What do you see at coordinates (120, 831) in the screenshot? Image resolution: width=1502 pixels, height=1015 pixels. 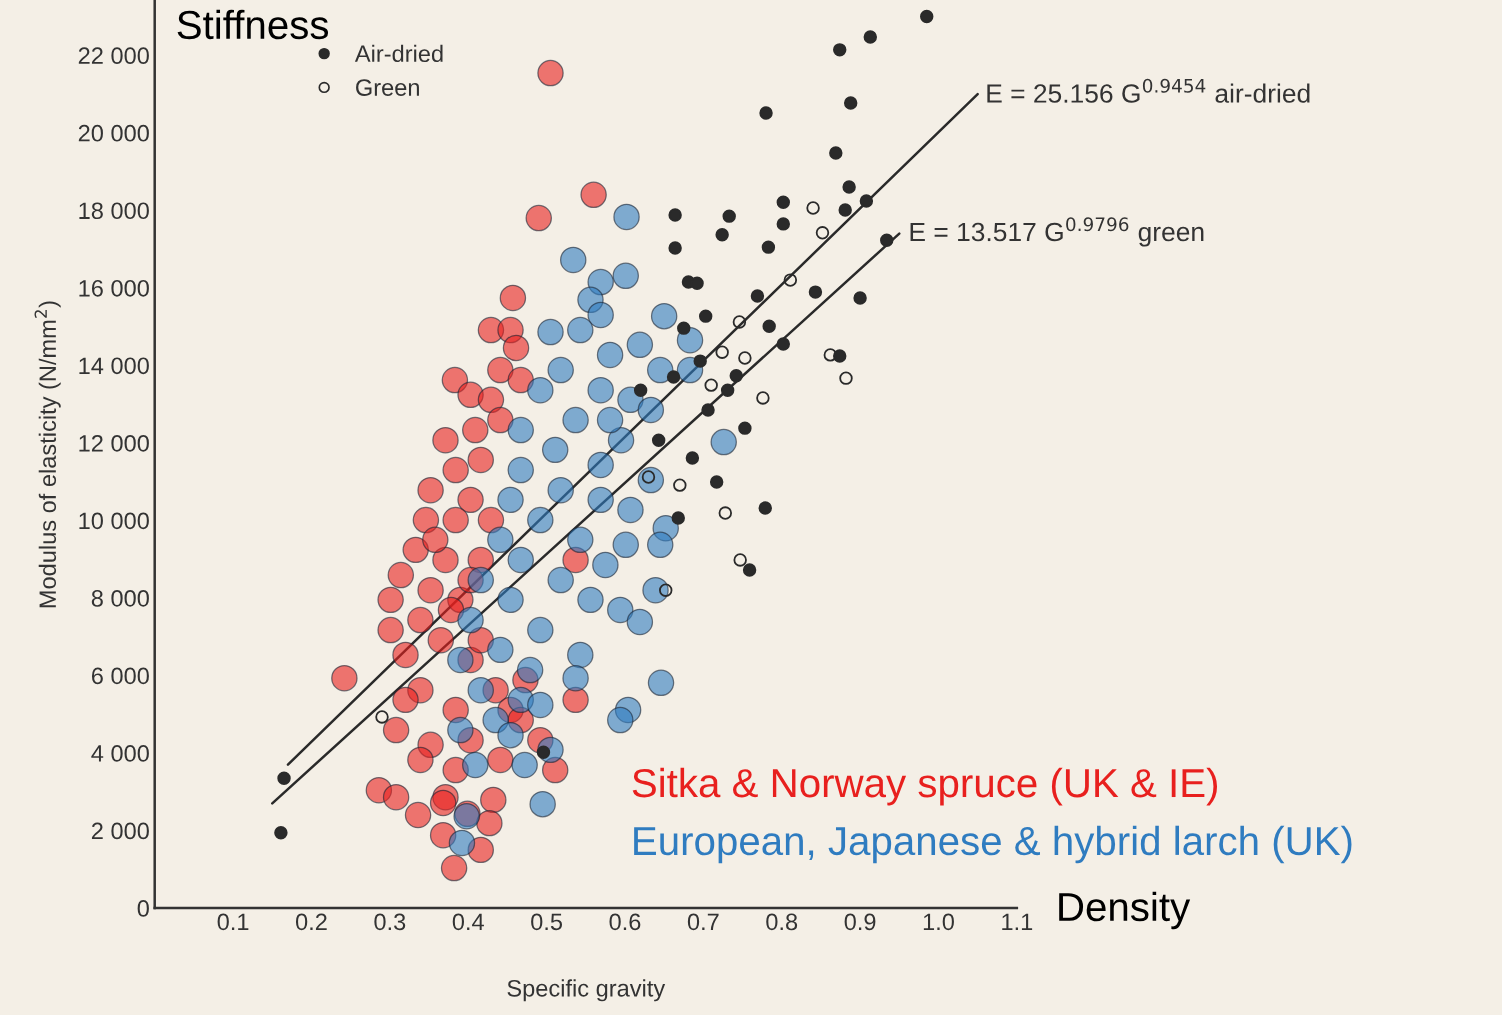 I see `y-tick-label: 2 000` at bounding box center [120, 831].